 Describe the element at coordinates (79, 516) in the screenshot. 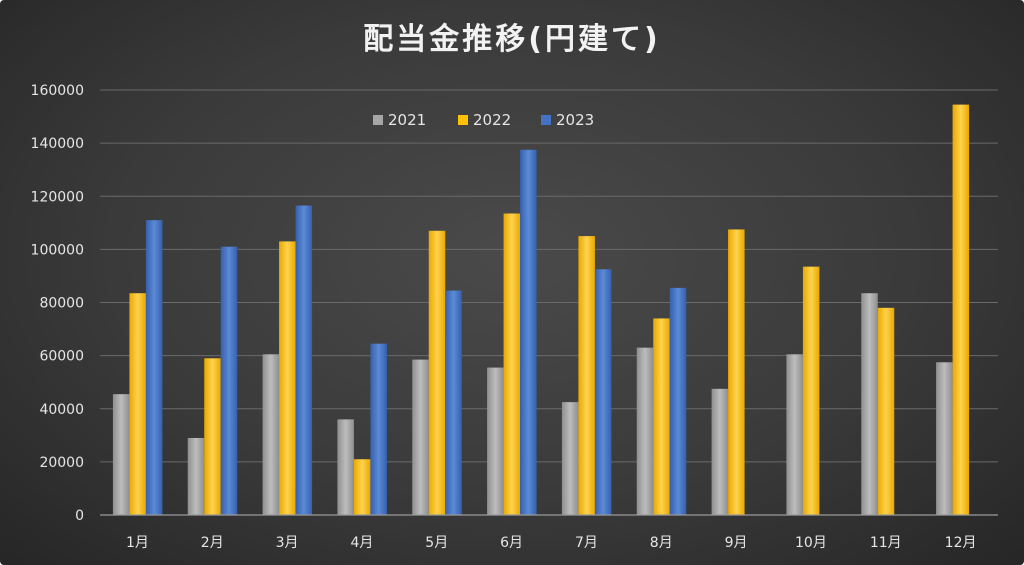

I see `y-tick-label: 0` at that location.